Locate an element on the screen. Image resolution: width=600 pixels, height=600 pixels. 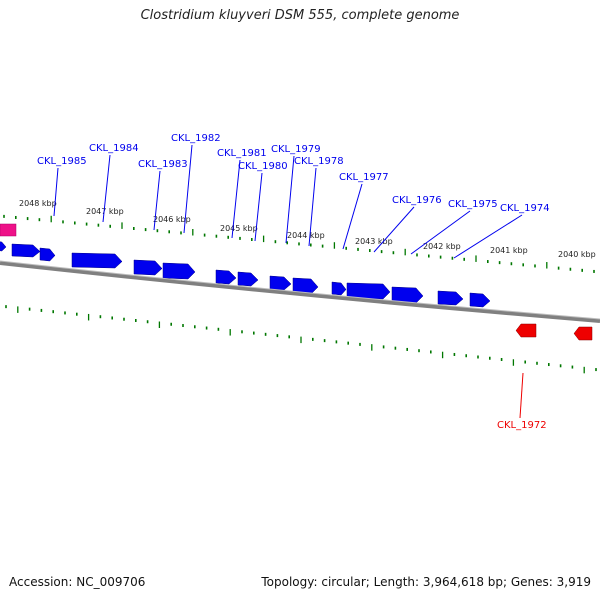
reverse-gene-track is located at coordinates (554, 332).